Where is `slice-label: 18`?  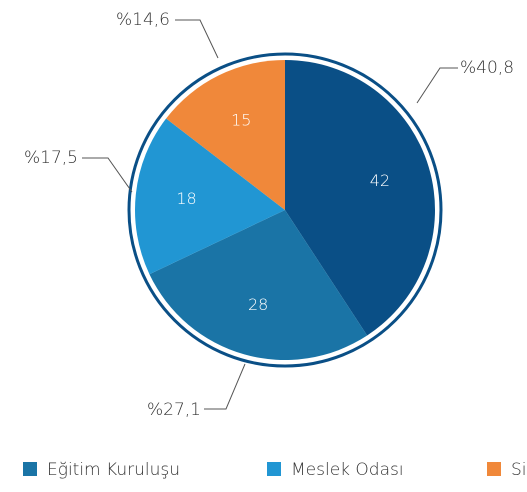
slice-label: 18 is located at coordinates (186, 198).